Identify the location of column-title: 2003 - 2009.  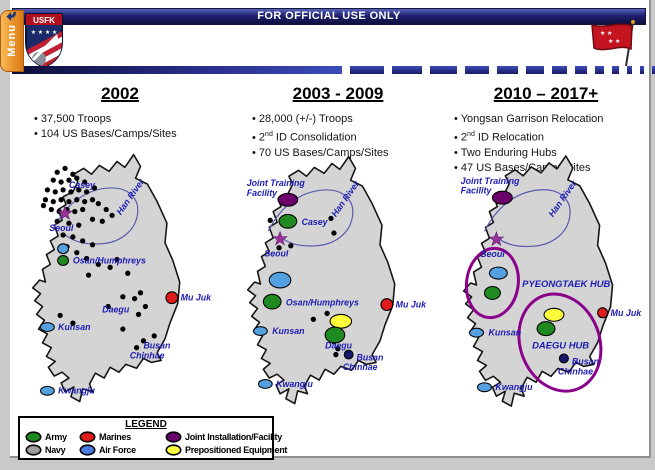
(338, 93).